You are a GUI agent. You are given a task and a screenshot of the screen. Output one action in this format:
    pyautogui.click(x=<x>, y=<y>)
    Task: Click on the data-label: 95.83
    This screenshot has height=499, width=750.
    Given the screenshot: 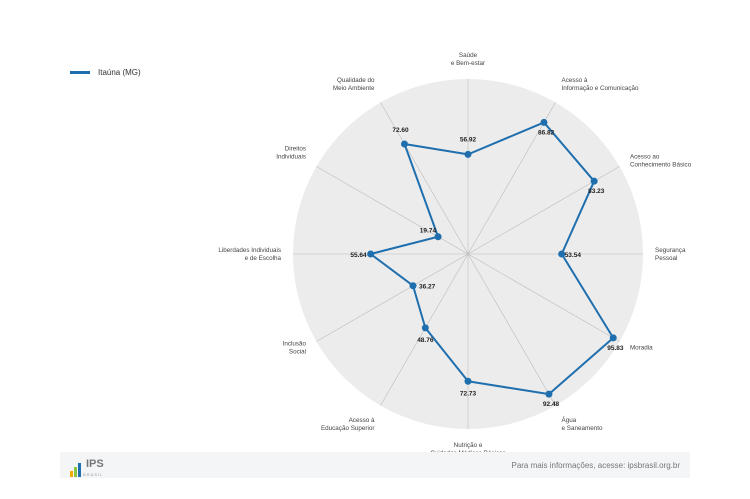 What is the action you would take?
    pyautogui.click(x=615, y=348)
    